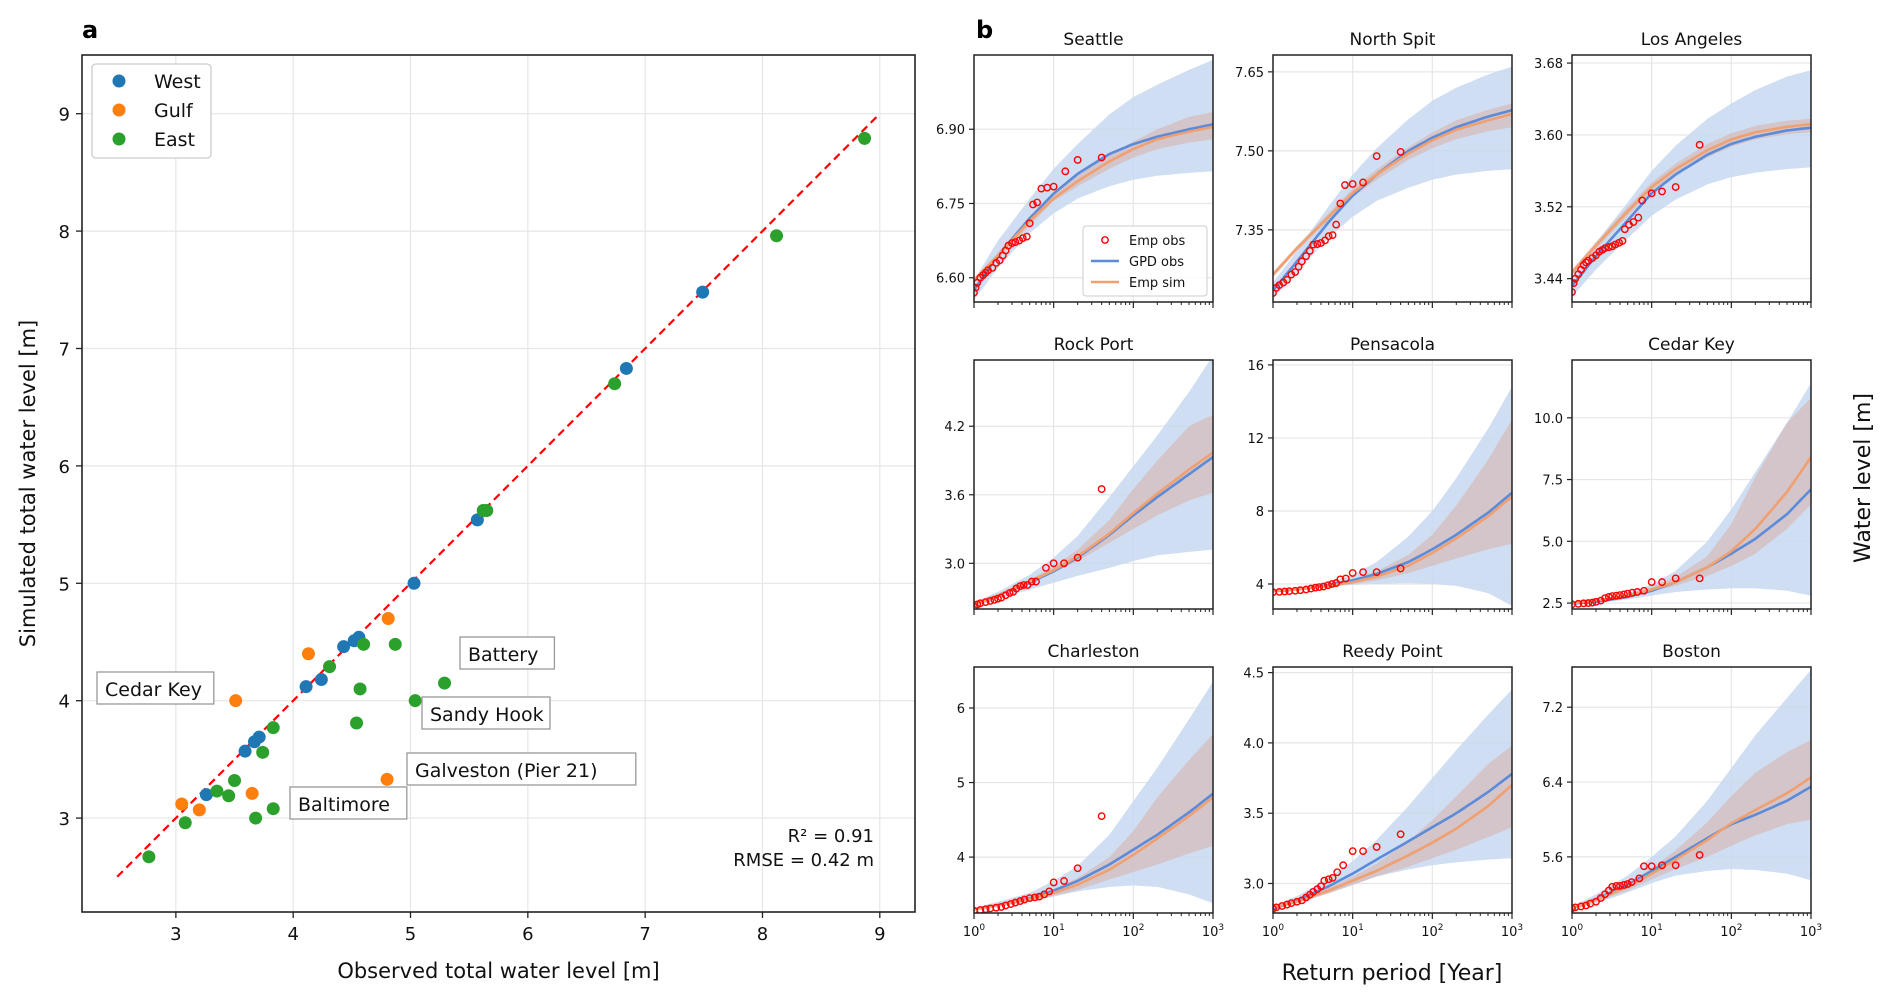 Image resolution: width=1892 pixels, height=1003 pixels. What do you see at coordinates (1253, 744) in the screenshot?
I see `y-tick-label: 4.0` at bounding box center [1253, 744].